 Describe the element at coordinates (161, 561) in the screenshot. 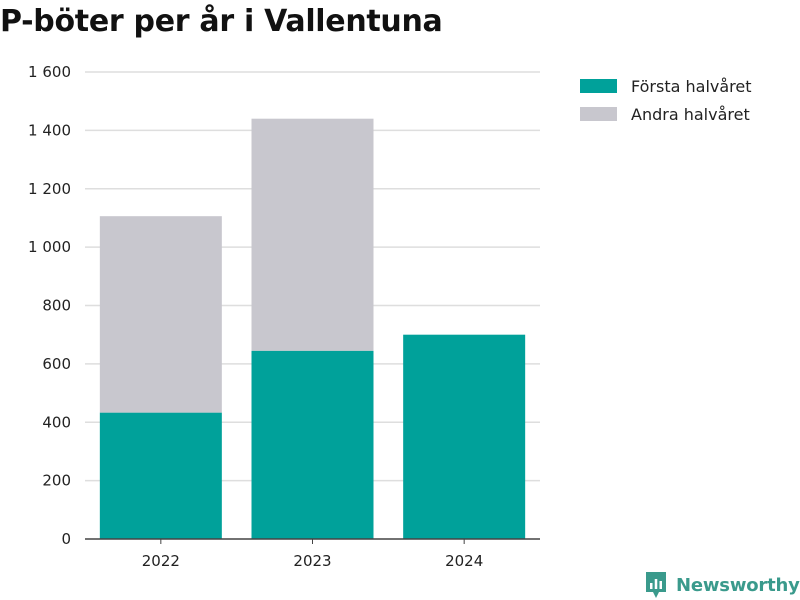

I see `x-tick-label: 2022` at that location.